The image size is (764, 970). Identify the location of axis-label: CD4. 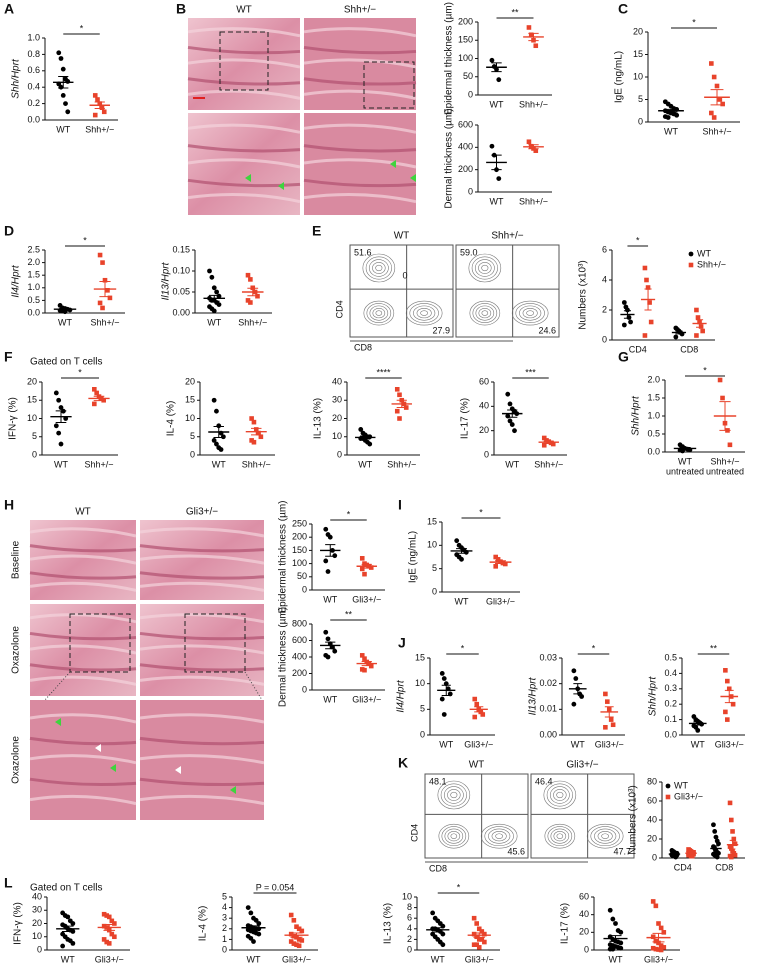
(414, 833).